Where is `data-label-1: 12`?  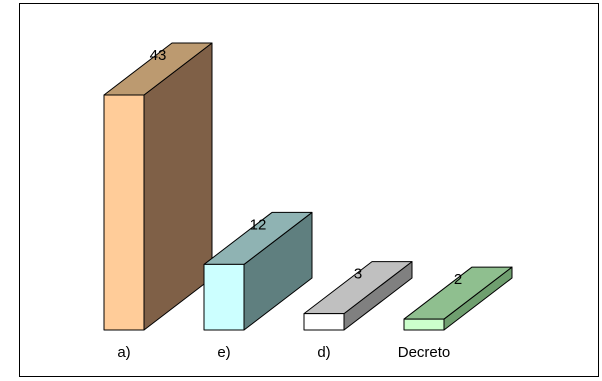 data-label-1: 12 is located at coordinates (258, 224).